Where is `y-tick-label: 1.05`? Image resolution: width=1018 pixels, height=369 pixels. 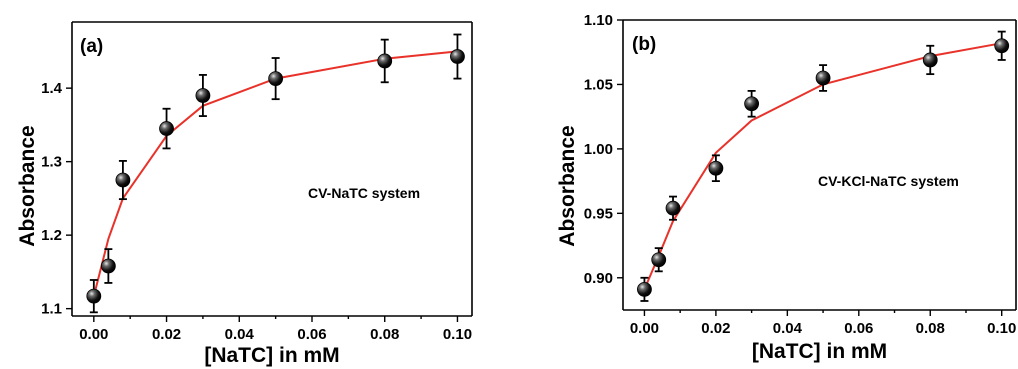
y-tick-label: 1.05 is located at coordinates (598, 84).